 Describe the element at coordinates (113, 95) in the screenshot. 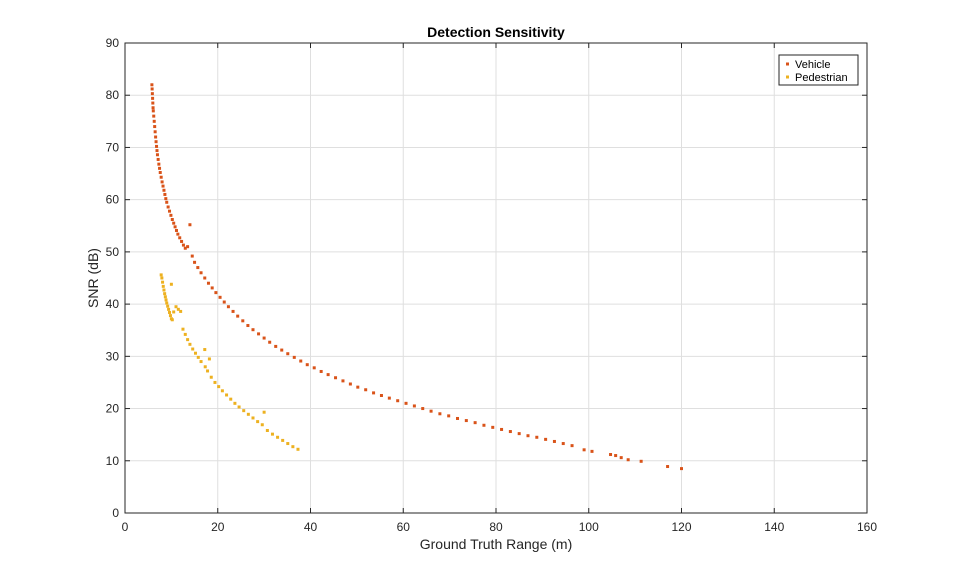

I see `y-tick-label: 80` at that location.